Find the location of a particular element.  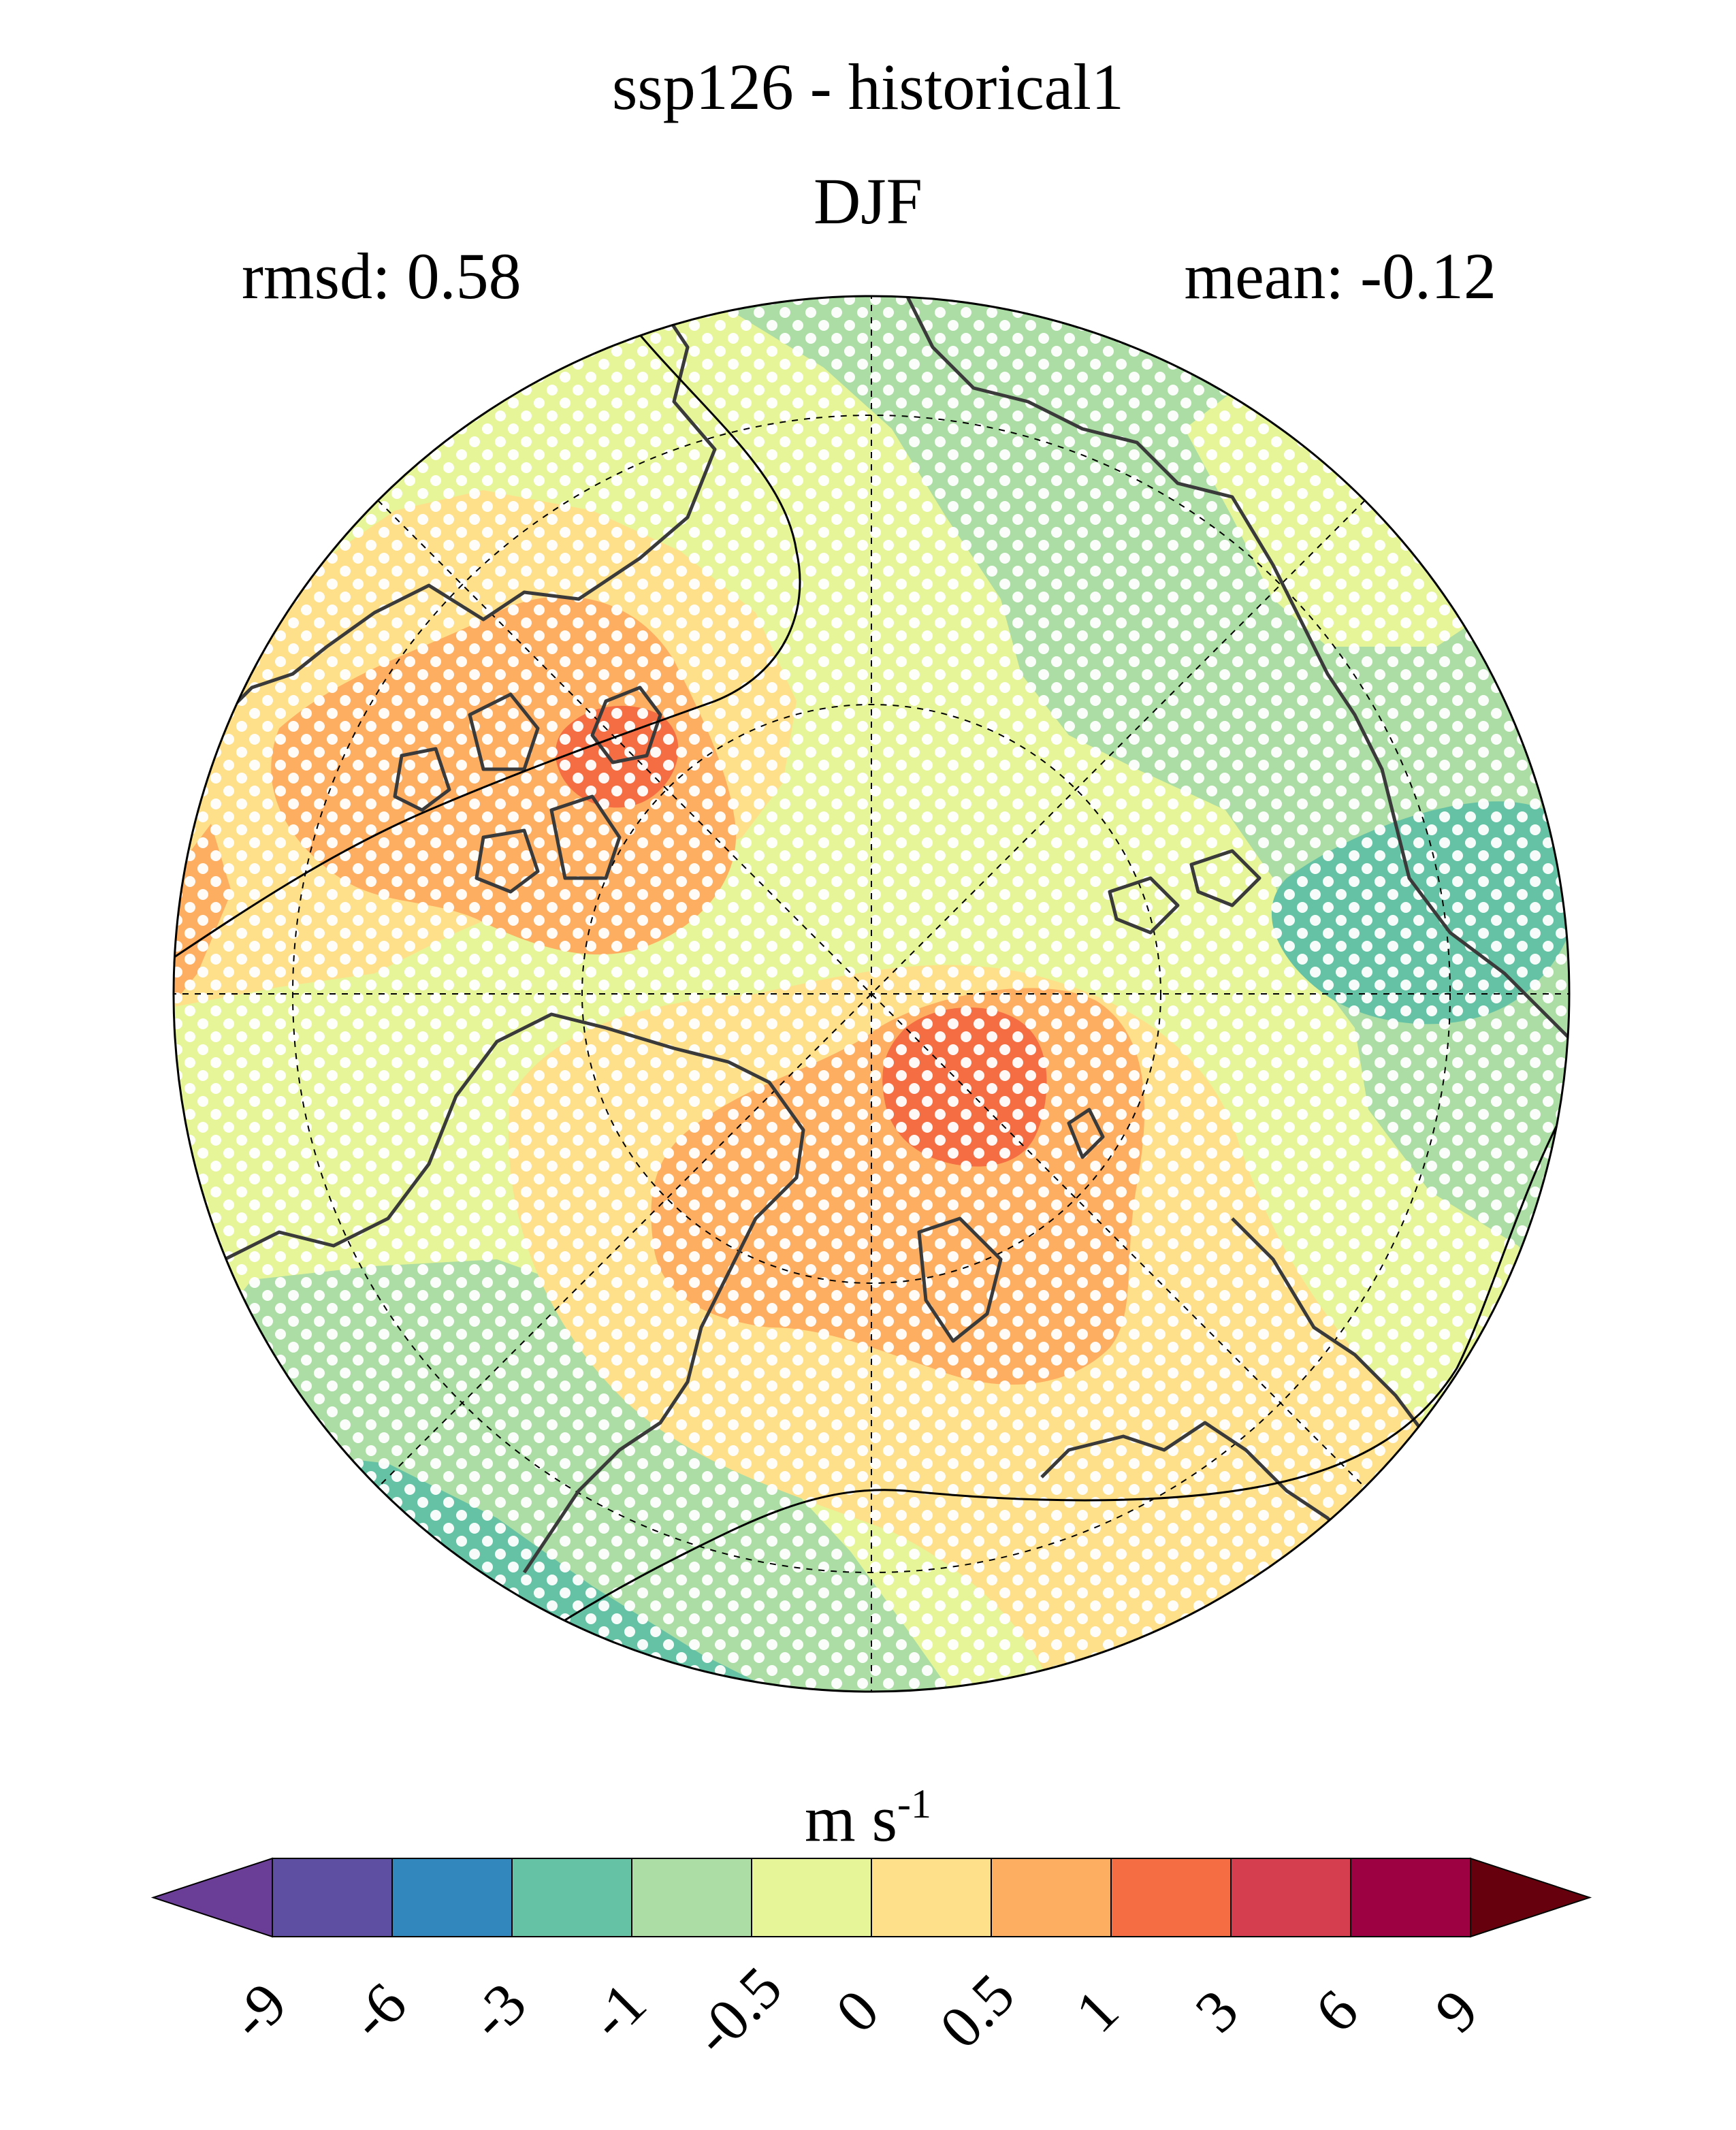

units-base: m s is located at coordinates (851, 1818).